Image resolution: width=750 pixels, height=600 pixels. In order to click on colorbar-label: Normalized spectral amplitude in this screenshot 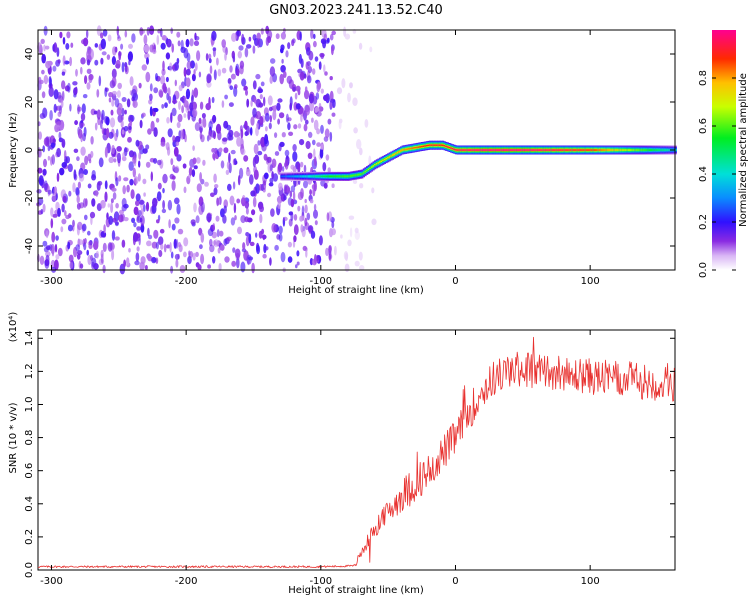, I will do `click(743, 150)`.